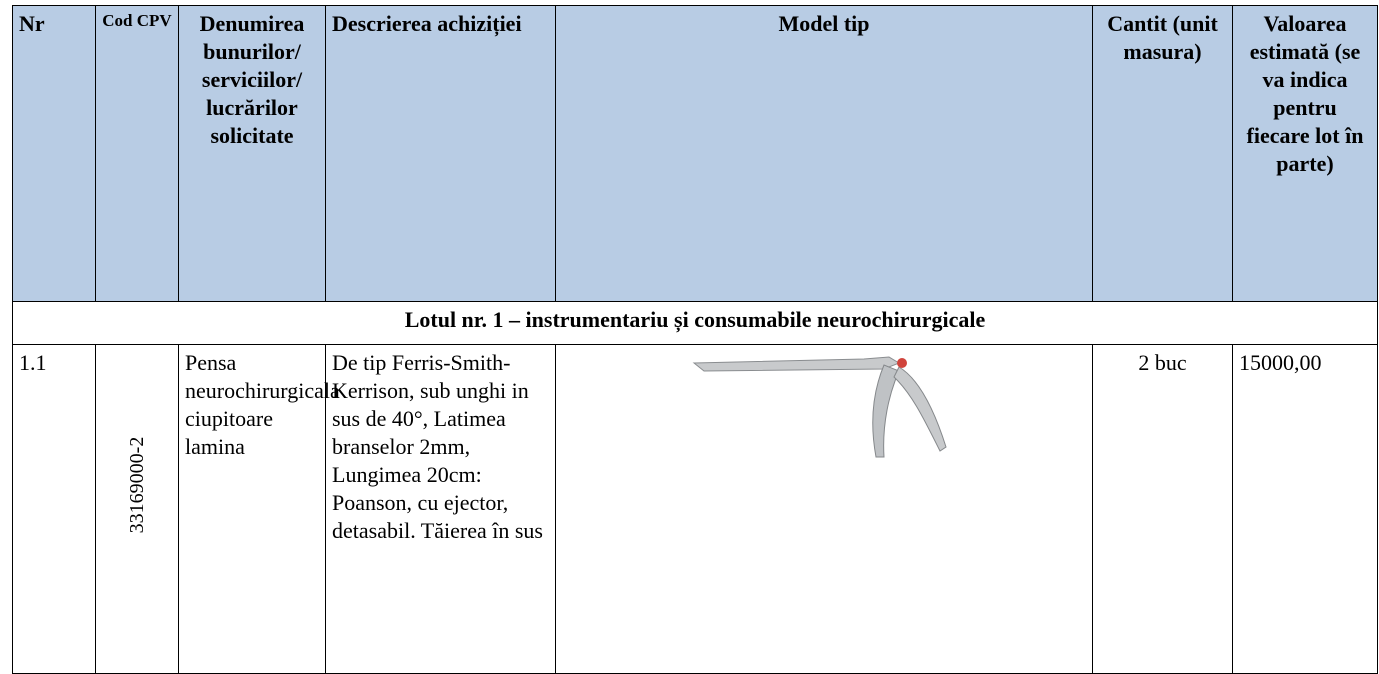 Image resolution: width=1379 pixels, height=674 pixels. I want to click on cell-quantity: 2 buc, so click(1162, 509).